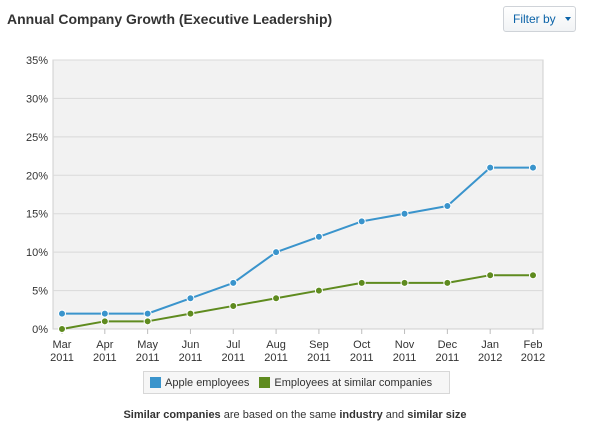 This screenshot has height=430, width=590. I want to click on y-tick-label: 10%, so click(37, 253).